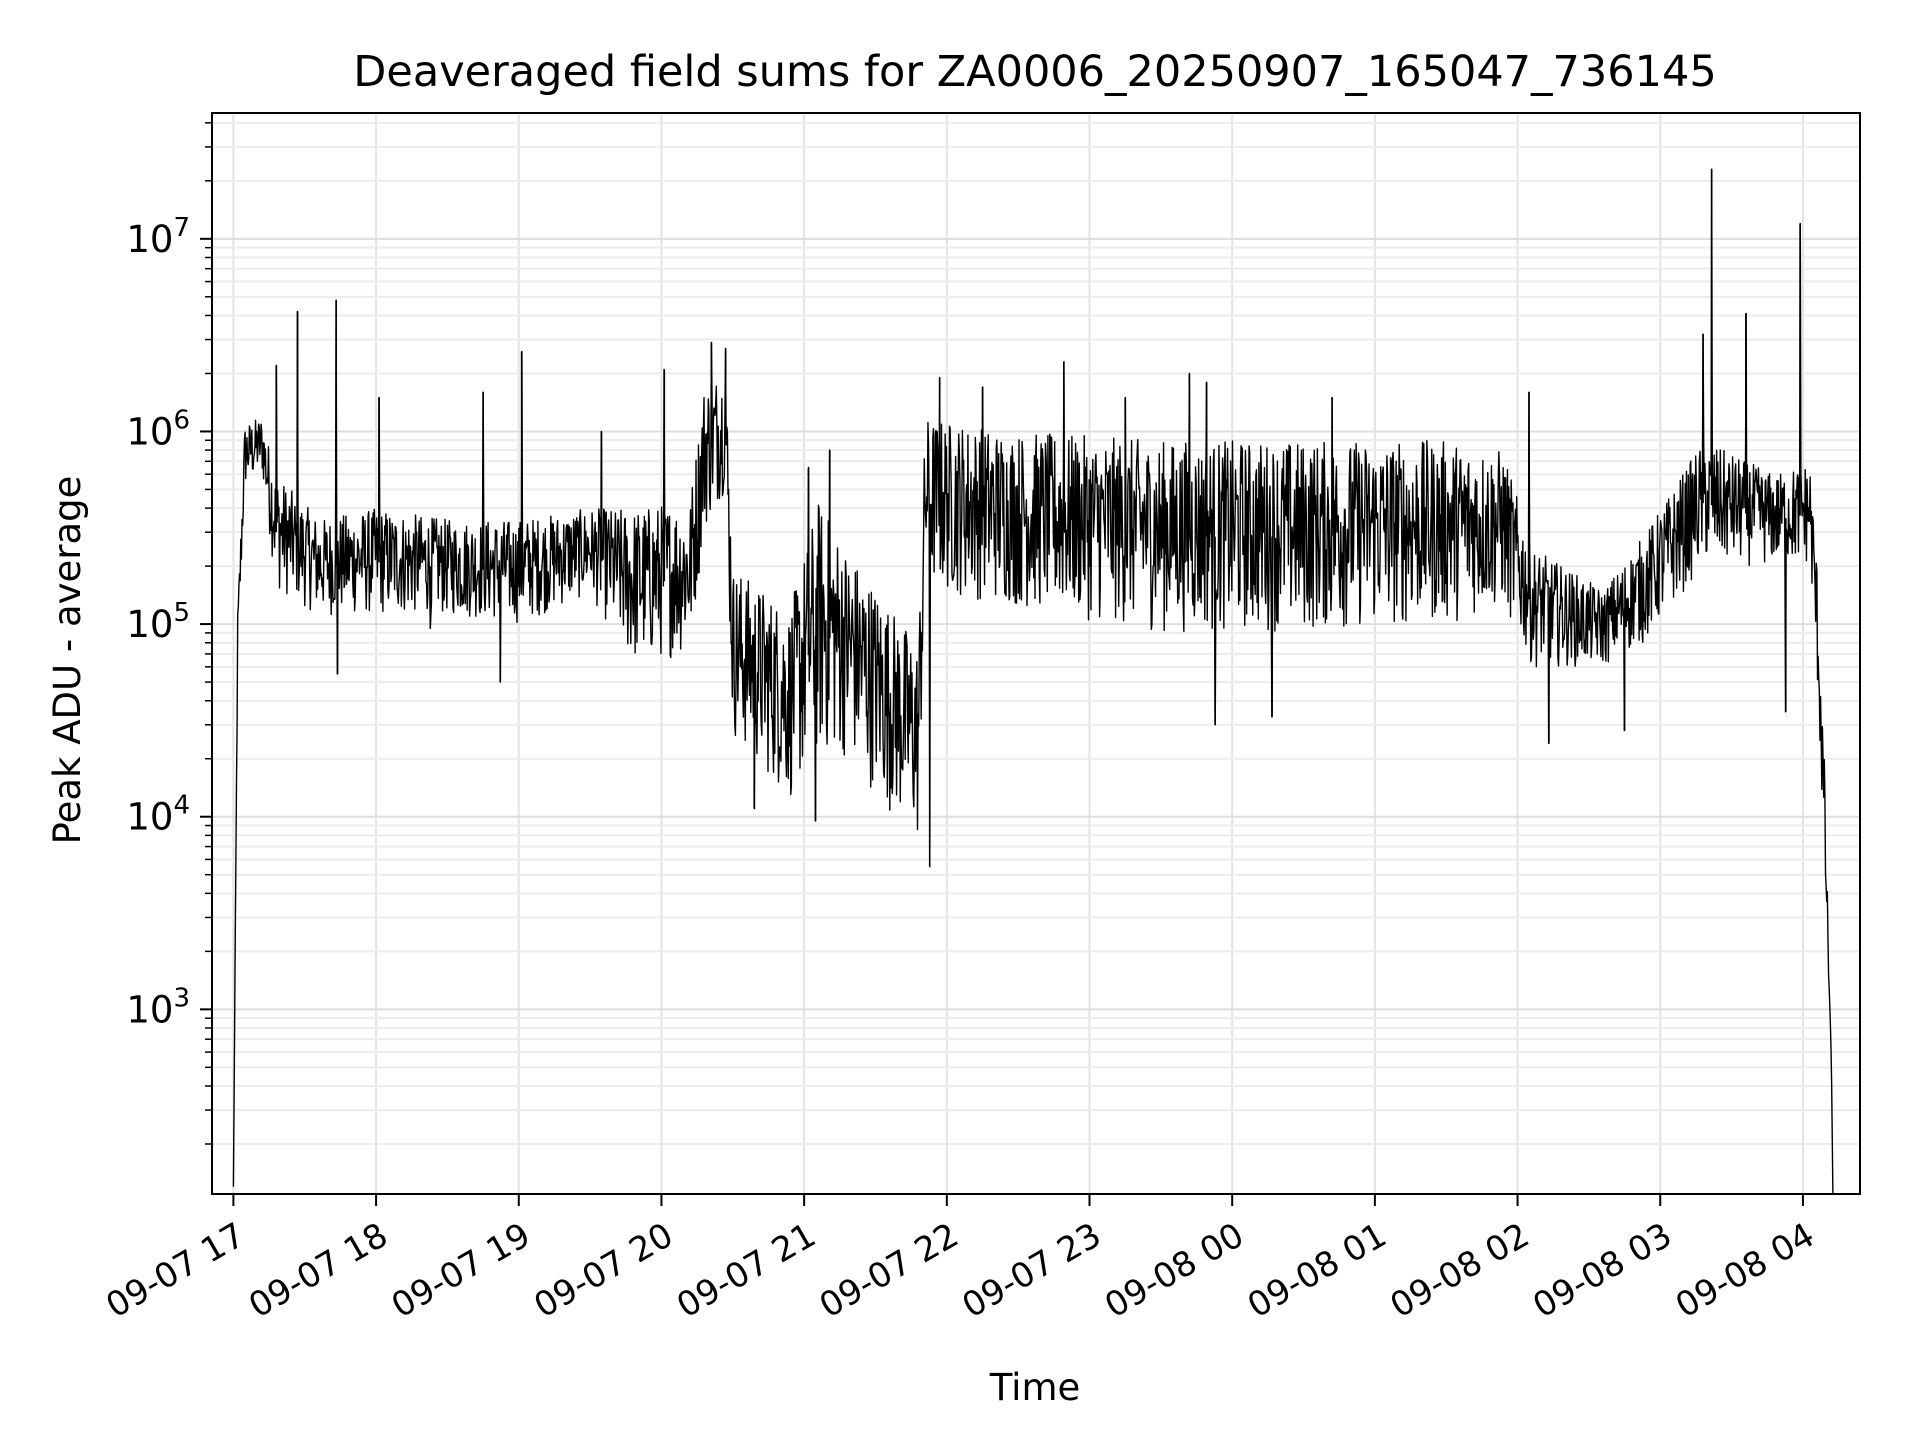  Describe the element at coordinates (181, 806) in the screenshot. I see `y-tick-exponent: 4` at that location.